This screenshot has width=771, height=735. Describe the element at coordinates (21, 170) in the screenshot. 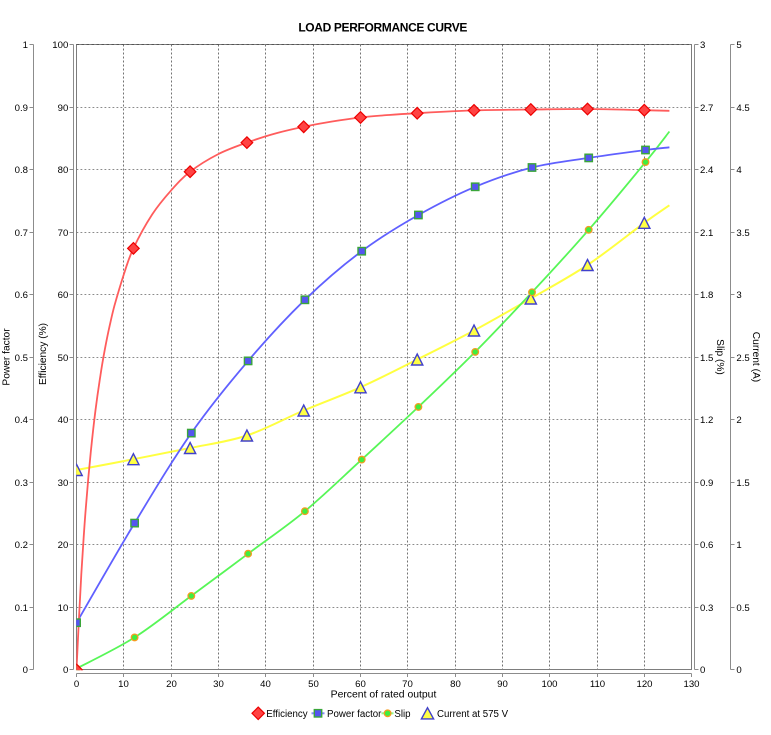

I see `svg-text: 0.8` at that location.